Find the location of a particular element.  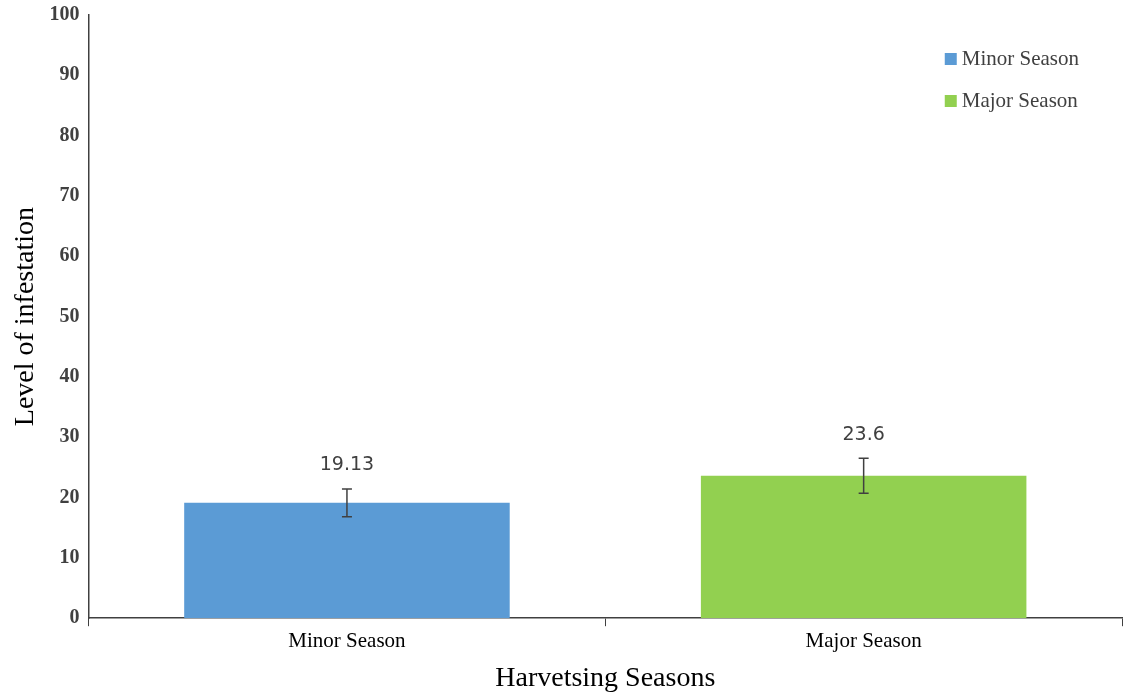

legend-label: Minor Season is located at coordinates (1020, 57).